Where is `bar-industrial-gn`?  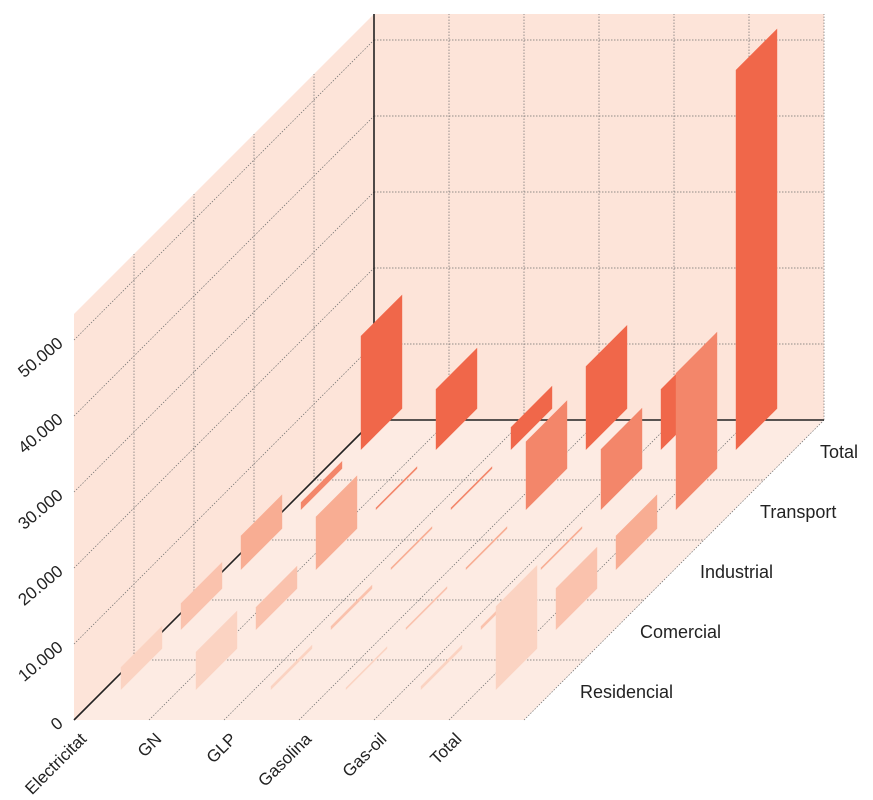 bar-industrial-gn is located at coordinates (336, 522).